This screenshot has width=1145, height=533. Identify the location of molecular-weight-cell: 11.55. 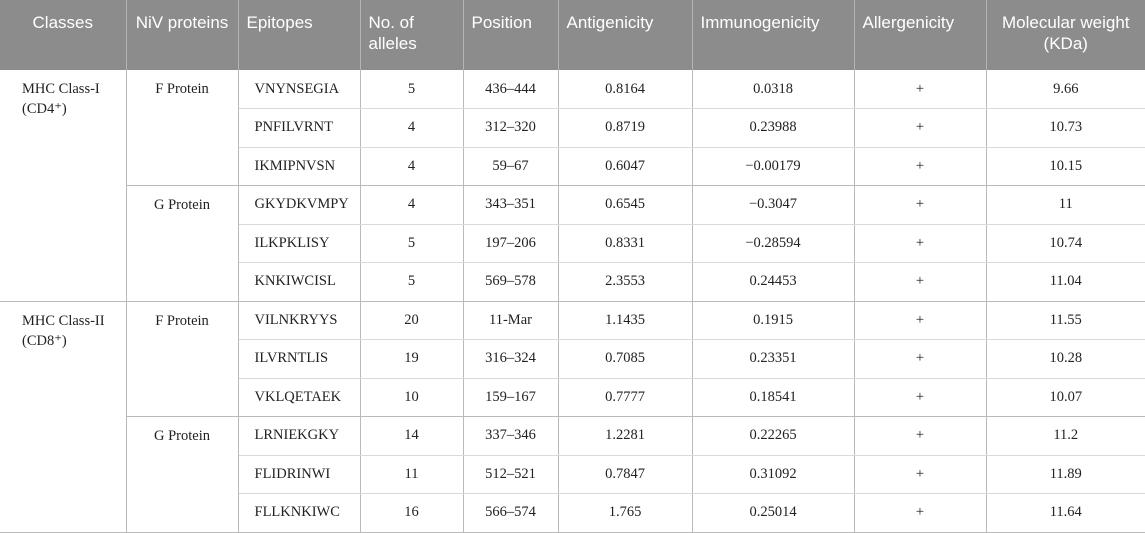
(1065, 320).